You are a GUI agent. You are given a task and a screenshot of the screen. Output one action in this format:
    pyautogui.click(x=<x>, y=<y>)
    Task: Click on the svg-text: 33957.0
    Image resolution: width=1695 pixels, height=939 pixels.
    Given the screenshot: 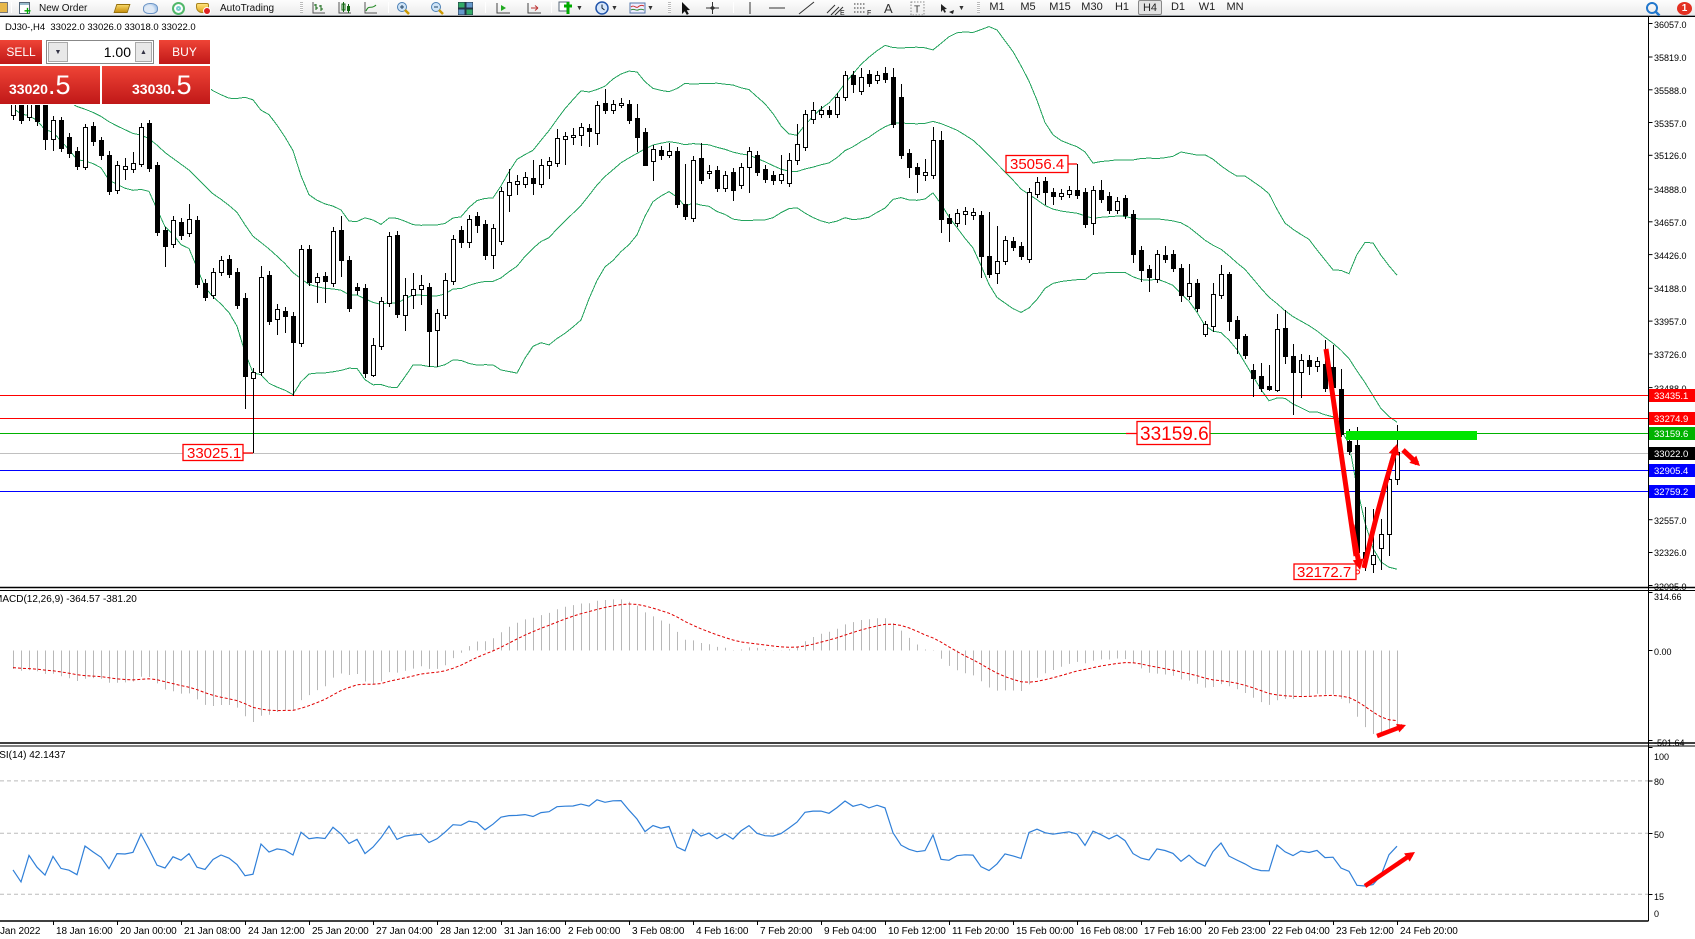 What is the action you would take?
    pyautogui.click(x=1670, y=322)
    